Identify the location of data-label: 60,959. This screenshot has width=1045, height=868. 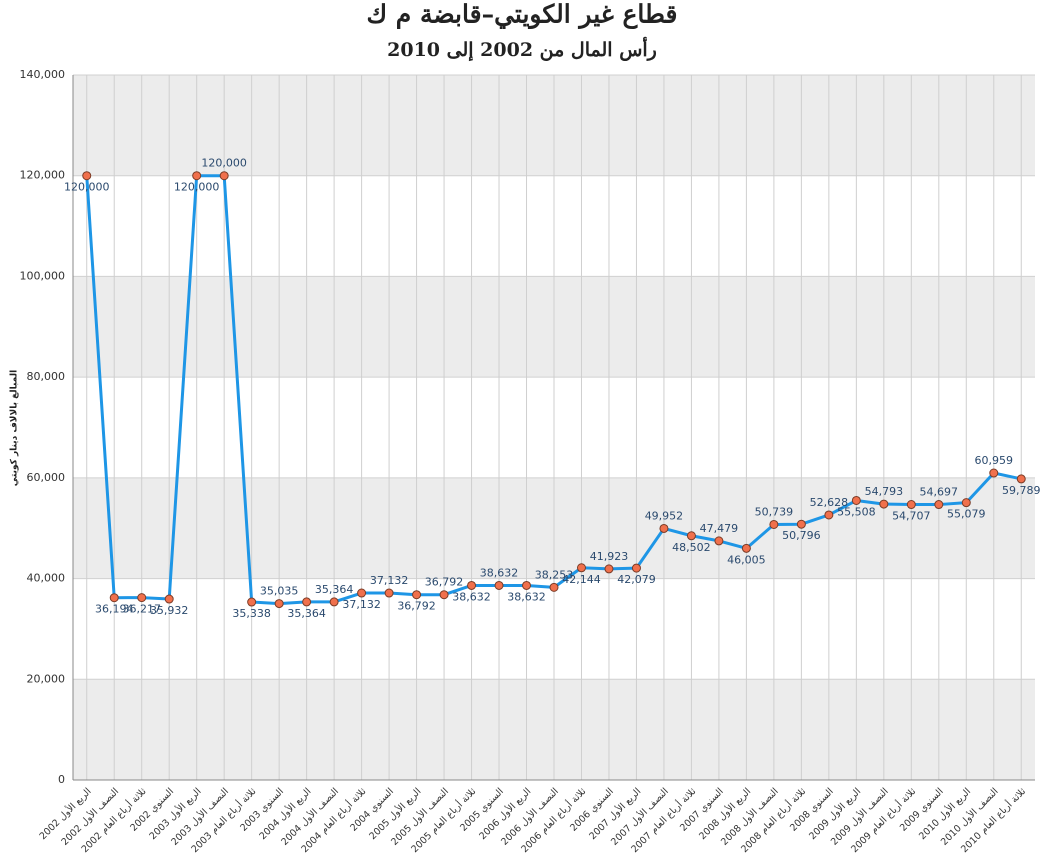
(994, 460).